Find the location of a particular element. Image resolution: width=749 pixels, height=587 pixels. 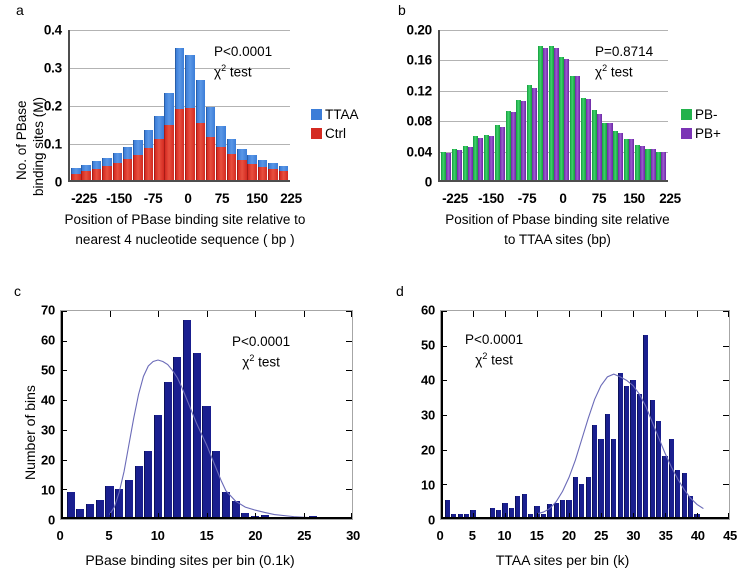

panel-a-chi: χ is located at coordinates (218, 72).